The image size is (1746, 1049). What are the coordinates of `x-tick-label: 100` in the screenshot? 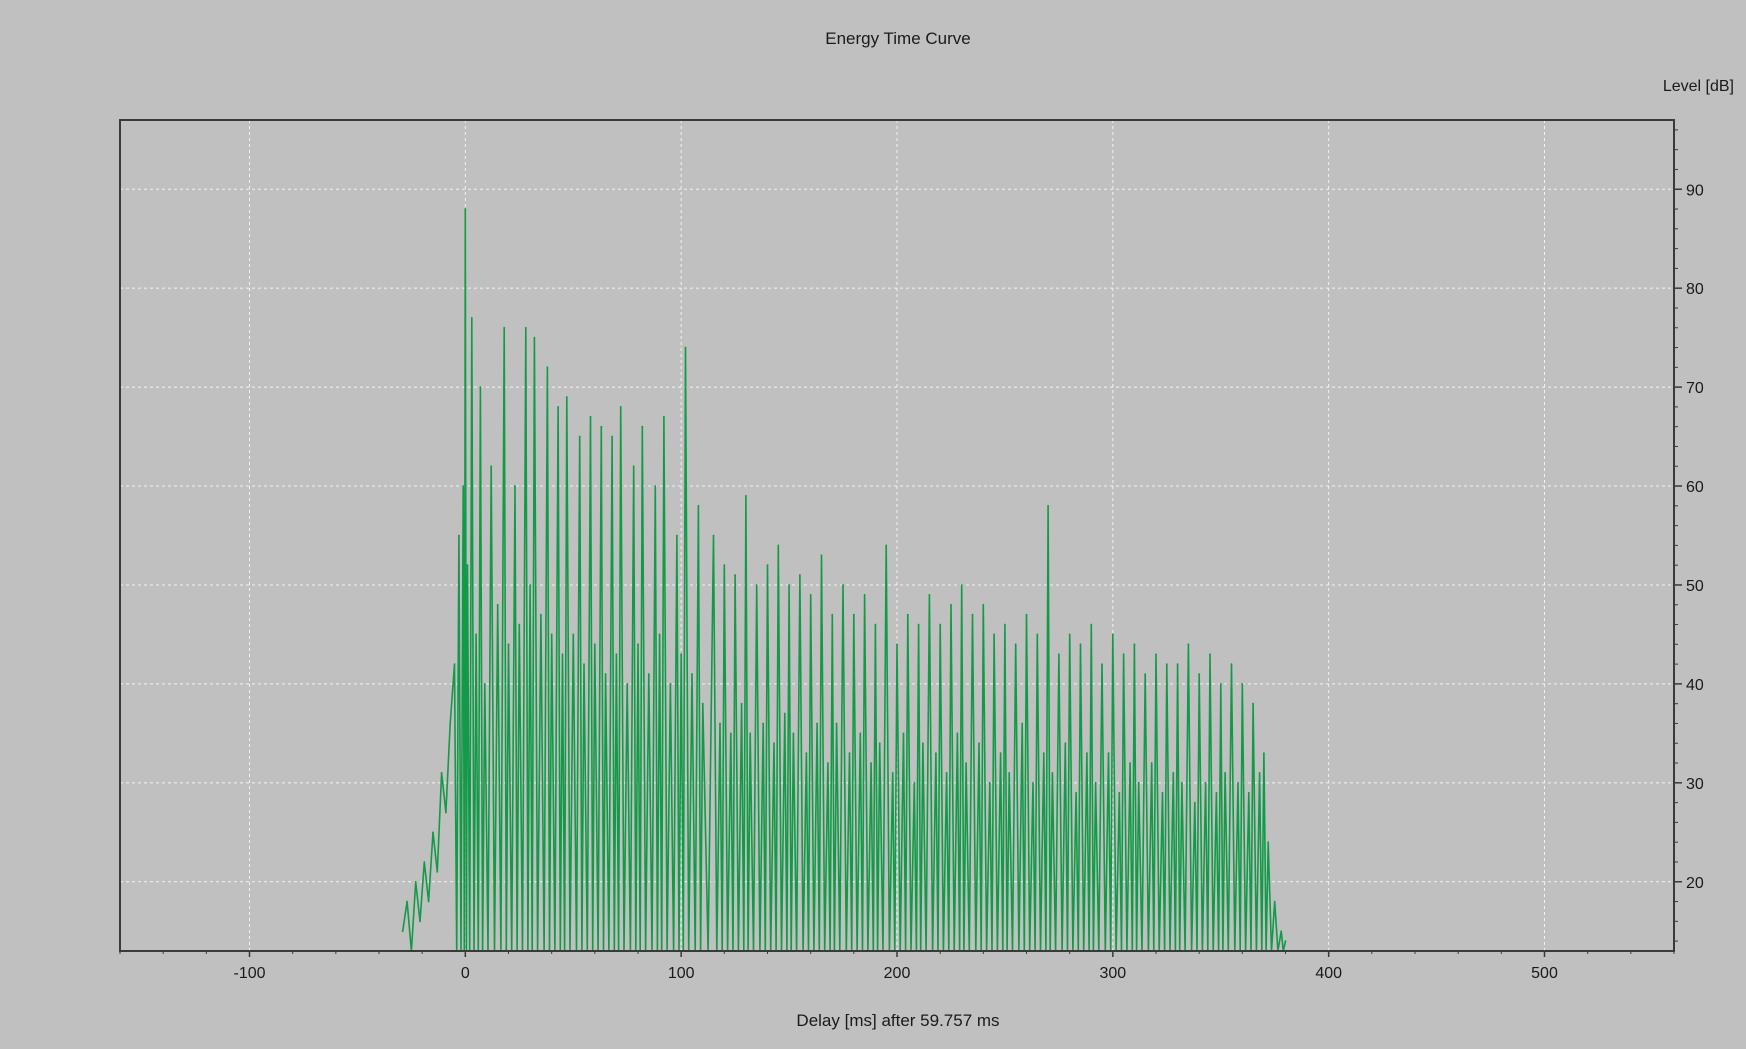 It's located at (681, 973).